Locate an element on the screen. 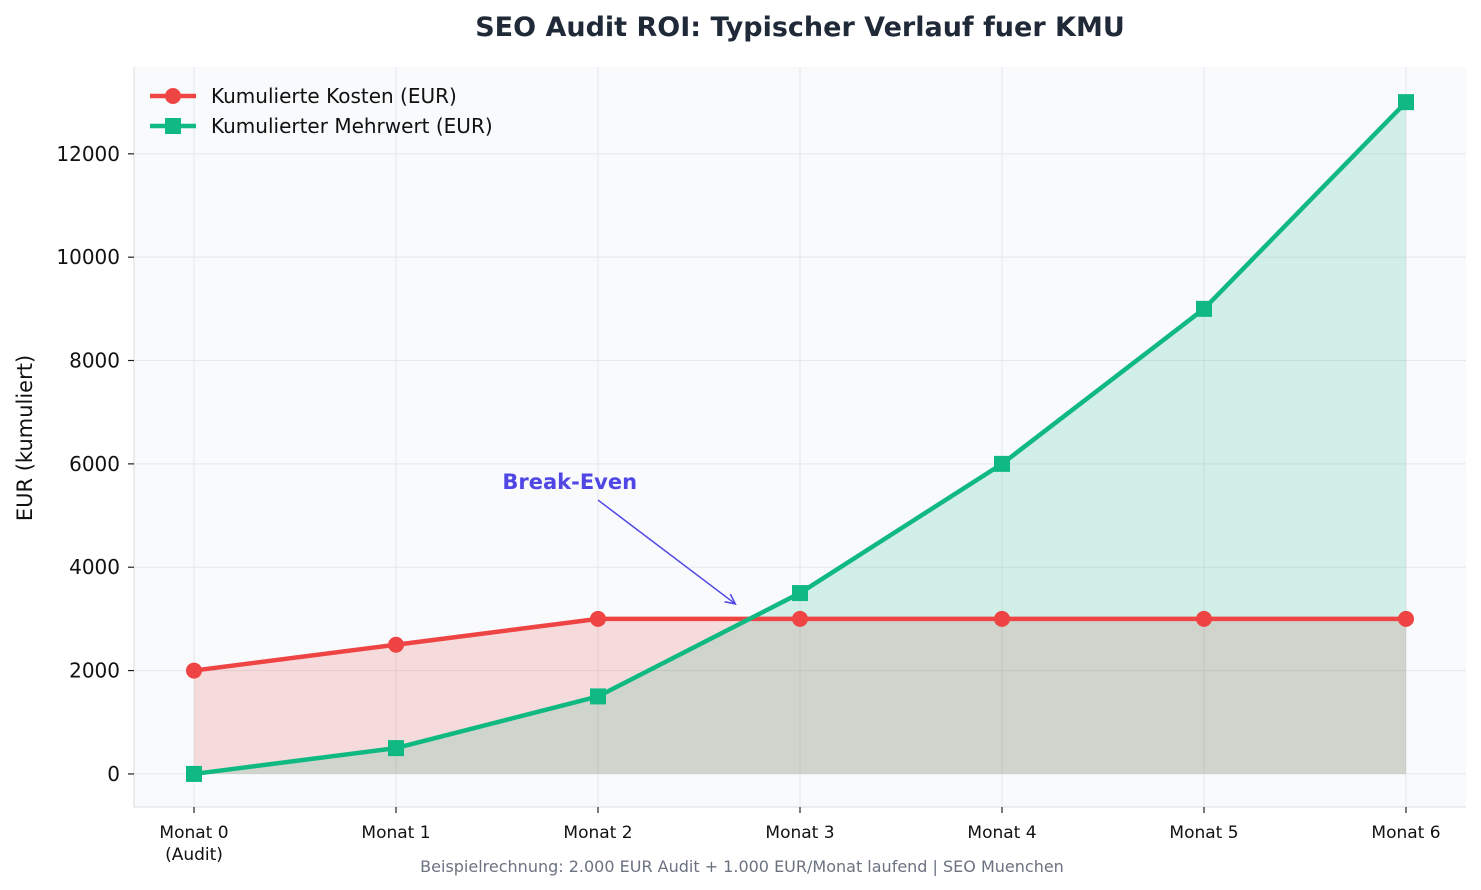 The image size is (1481, 890). y-tick-label: 12000 is located at coordinates (88, 154).